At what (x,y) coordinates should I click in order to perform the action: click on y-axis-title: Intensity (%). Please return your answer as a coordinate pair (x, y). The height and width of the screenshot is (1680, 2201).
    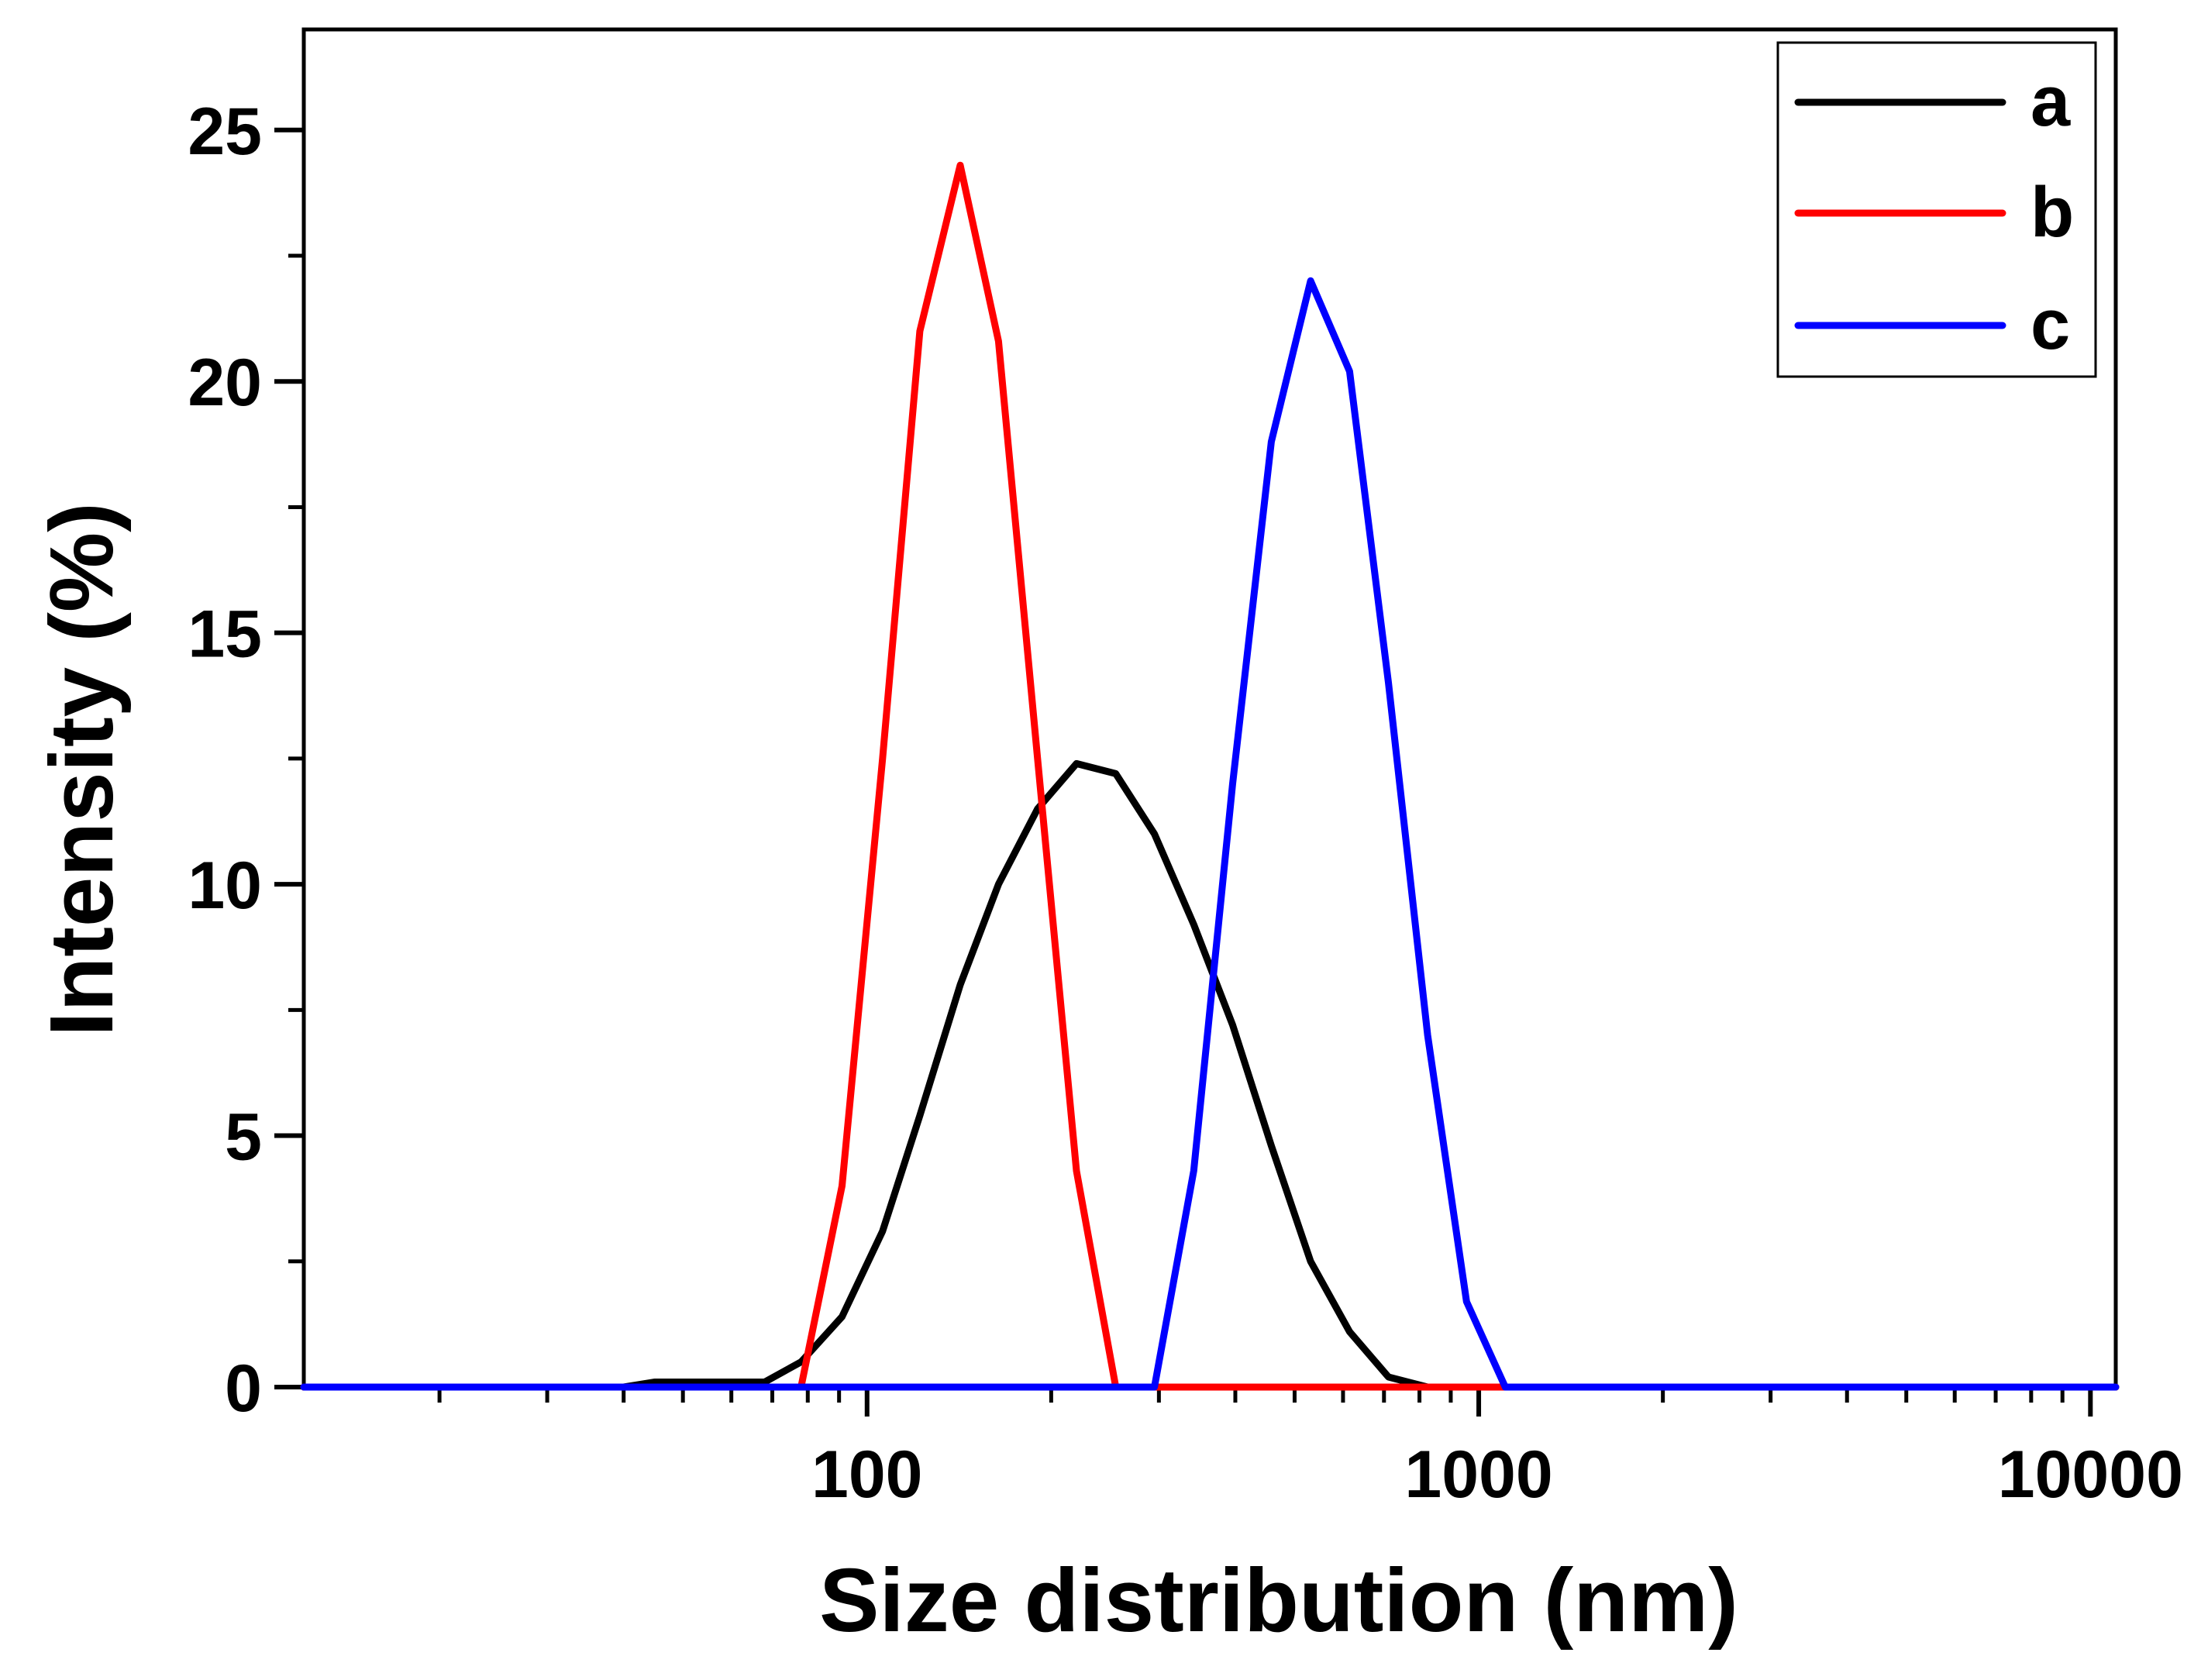
    Looking at the image, I should click on (81, 770).